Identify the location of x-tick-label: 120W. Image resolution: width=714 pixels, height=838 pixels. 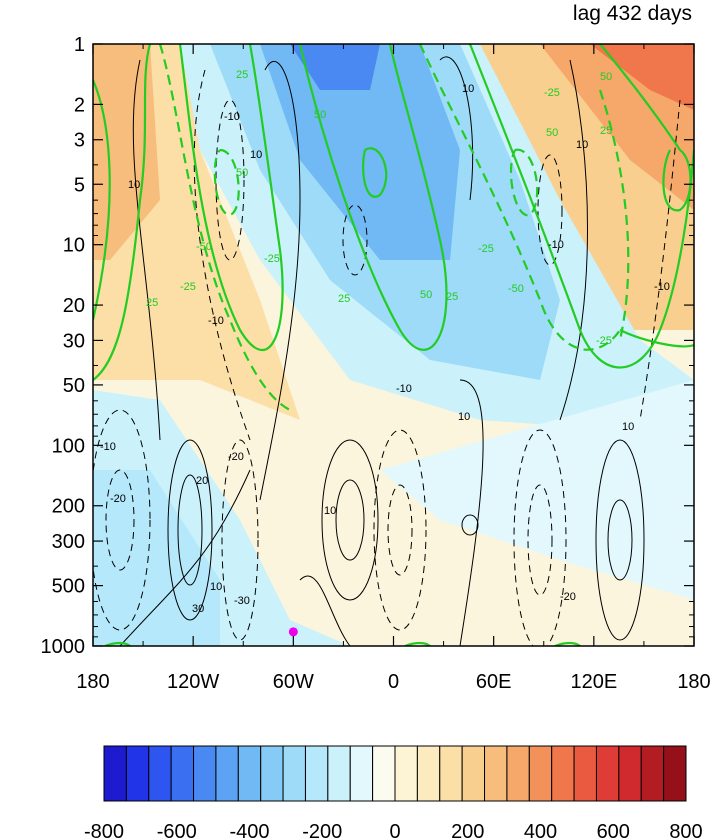
(193, 682).